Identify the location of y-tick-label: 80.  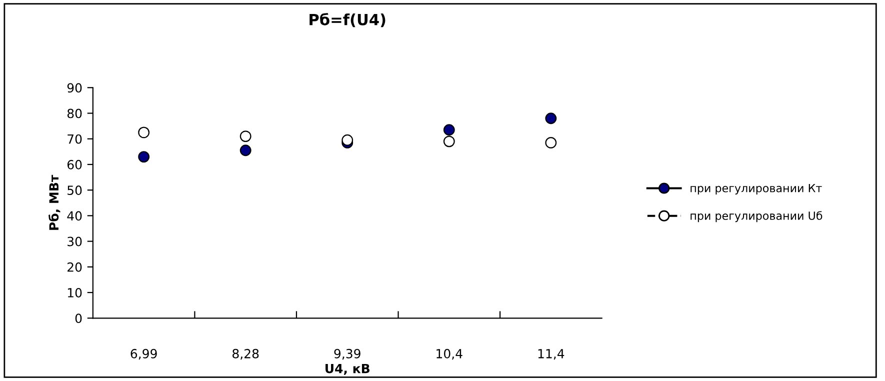
(74, 113).